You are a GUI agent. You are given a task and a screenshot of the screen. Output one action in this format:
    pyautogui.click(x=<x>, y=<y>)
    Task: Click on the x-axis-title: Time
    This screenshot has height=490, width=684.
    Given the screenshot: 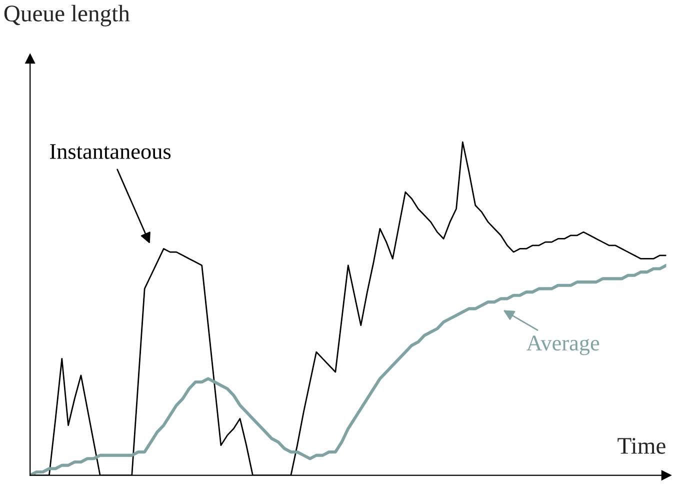 What is the action you would take?
    pyautogui.click(x=642, y=446)
    